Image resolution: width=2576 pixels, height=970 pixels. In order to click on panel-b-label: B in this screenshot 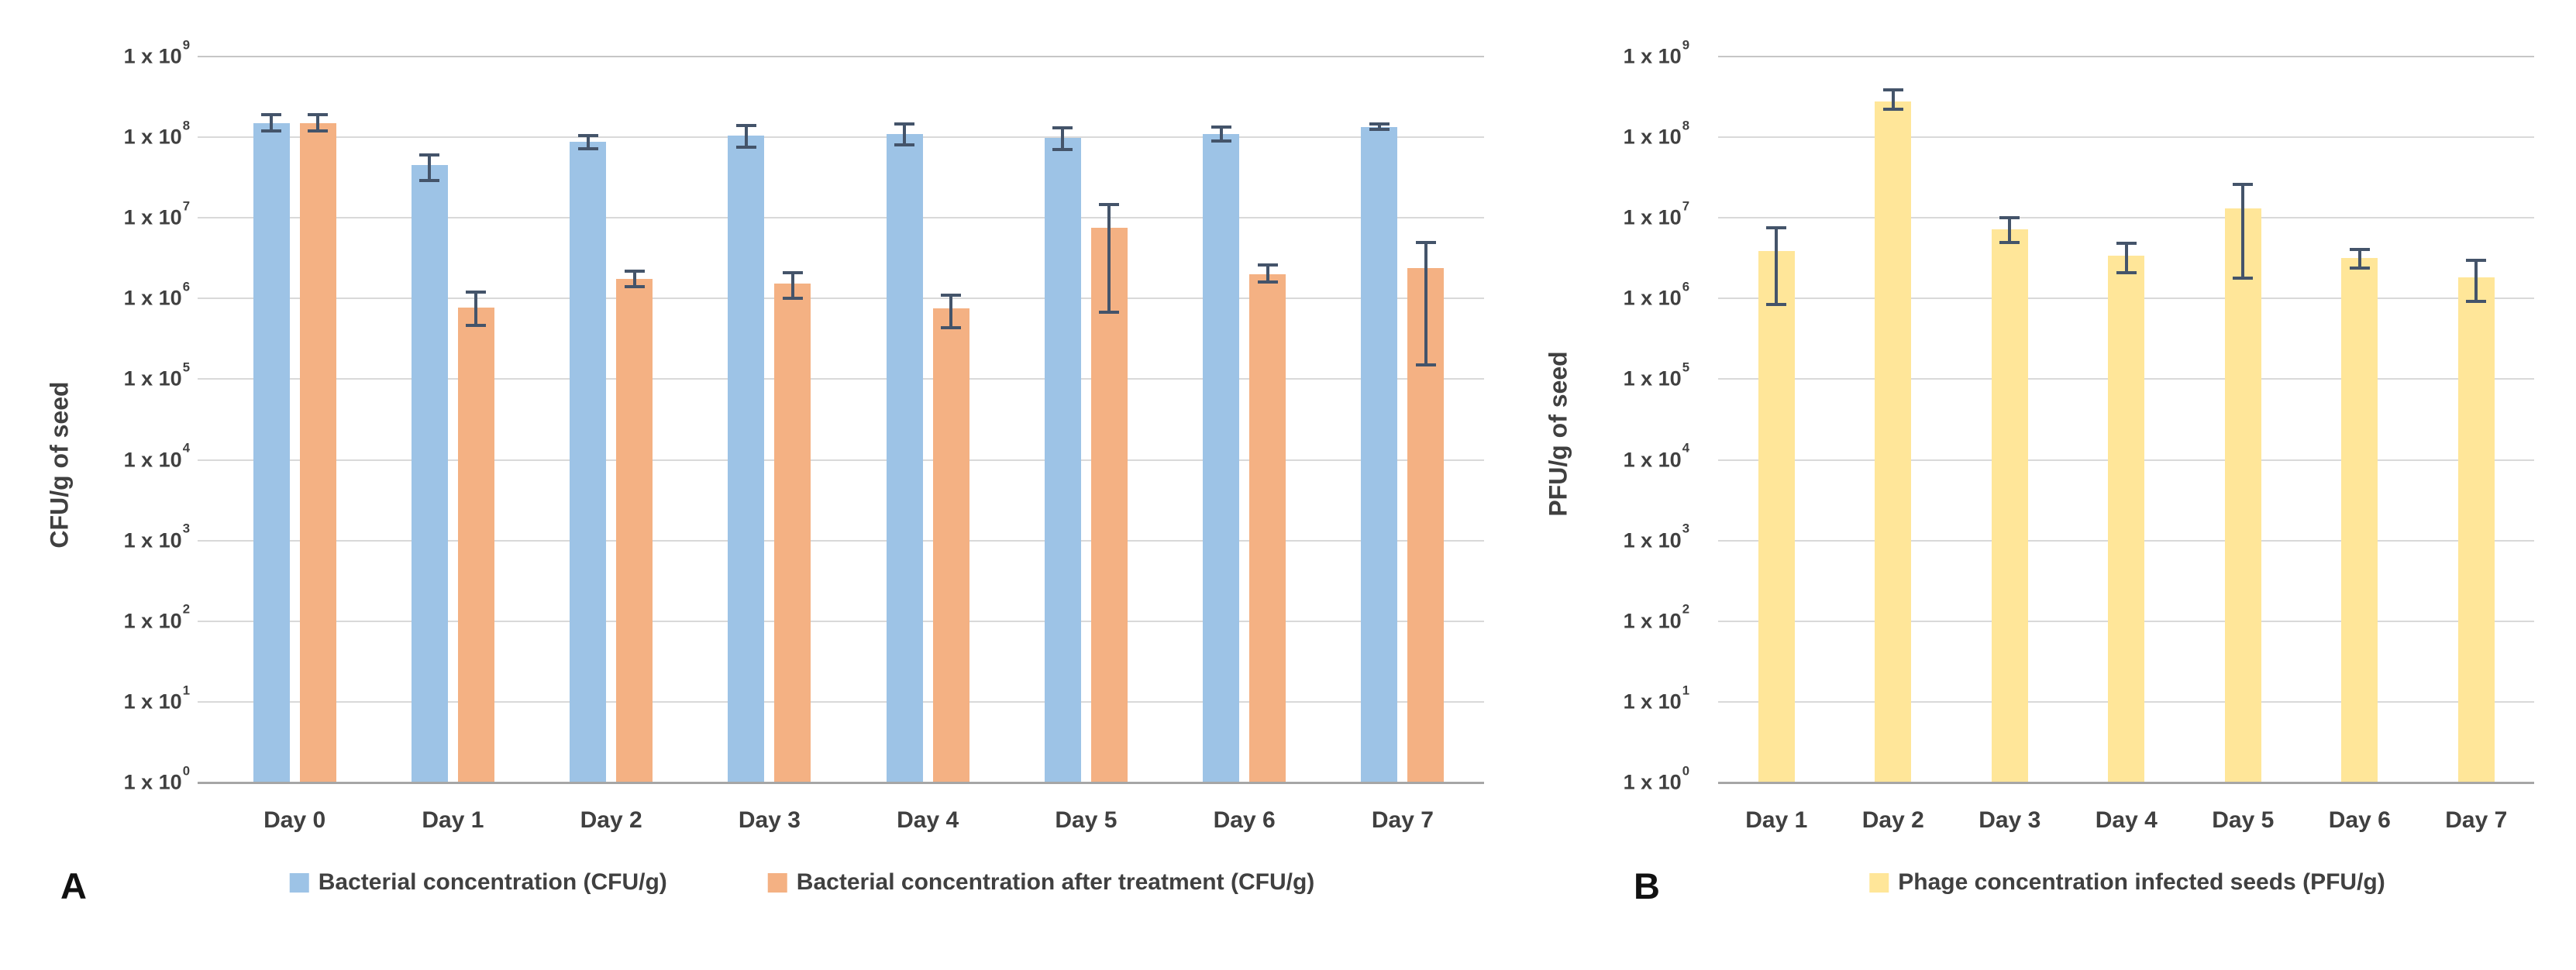, I will do `click(1647, 886)`.